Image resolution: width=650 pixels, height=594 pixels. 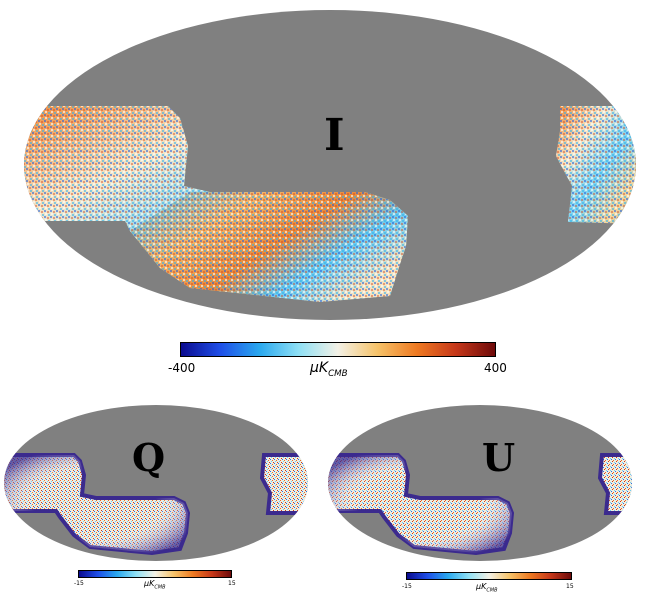 I want to click on q-colorbar: -15 15 μKCMB, so click(x=155, y=580).